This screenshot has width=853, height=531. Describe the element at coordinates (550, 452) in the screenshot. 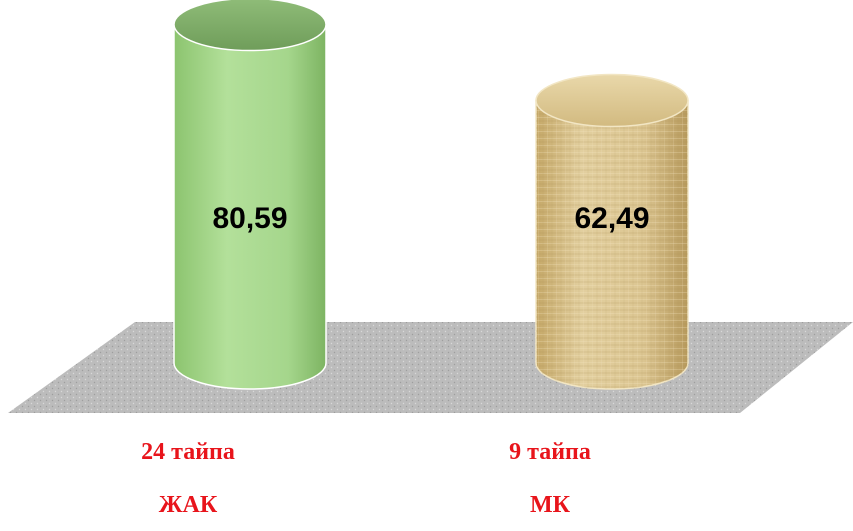

I see `category-note-2: 9 тайпа` at that location.